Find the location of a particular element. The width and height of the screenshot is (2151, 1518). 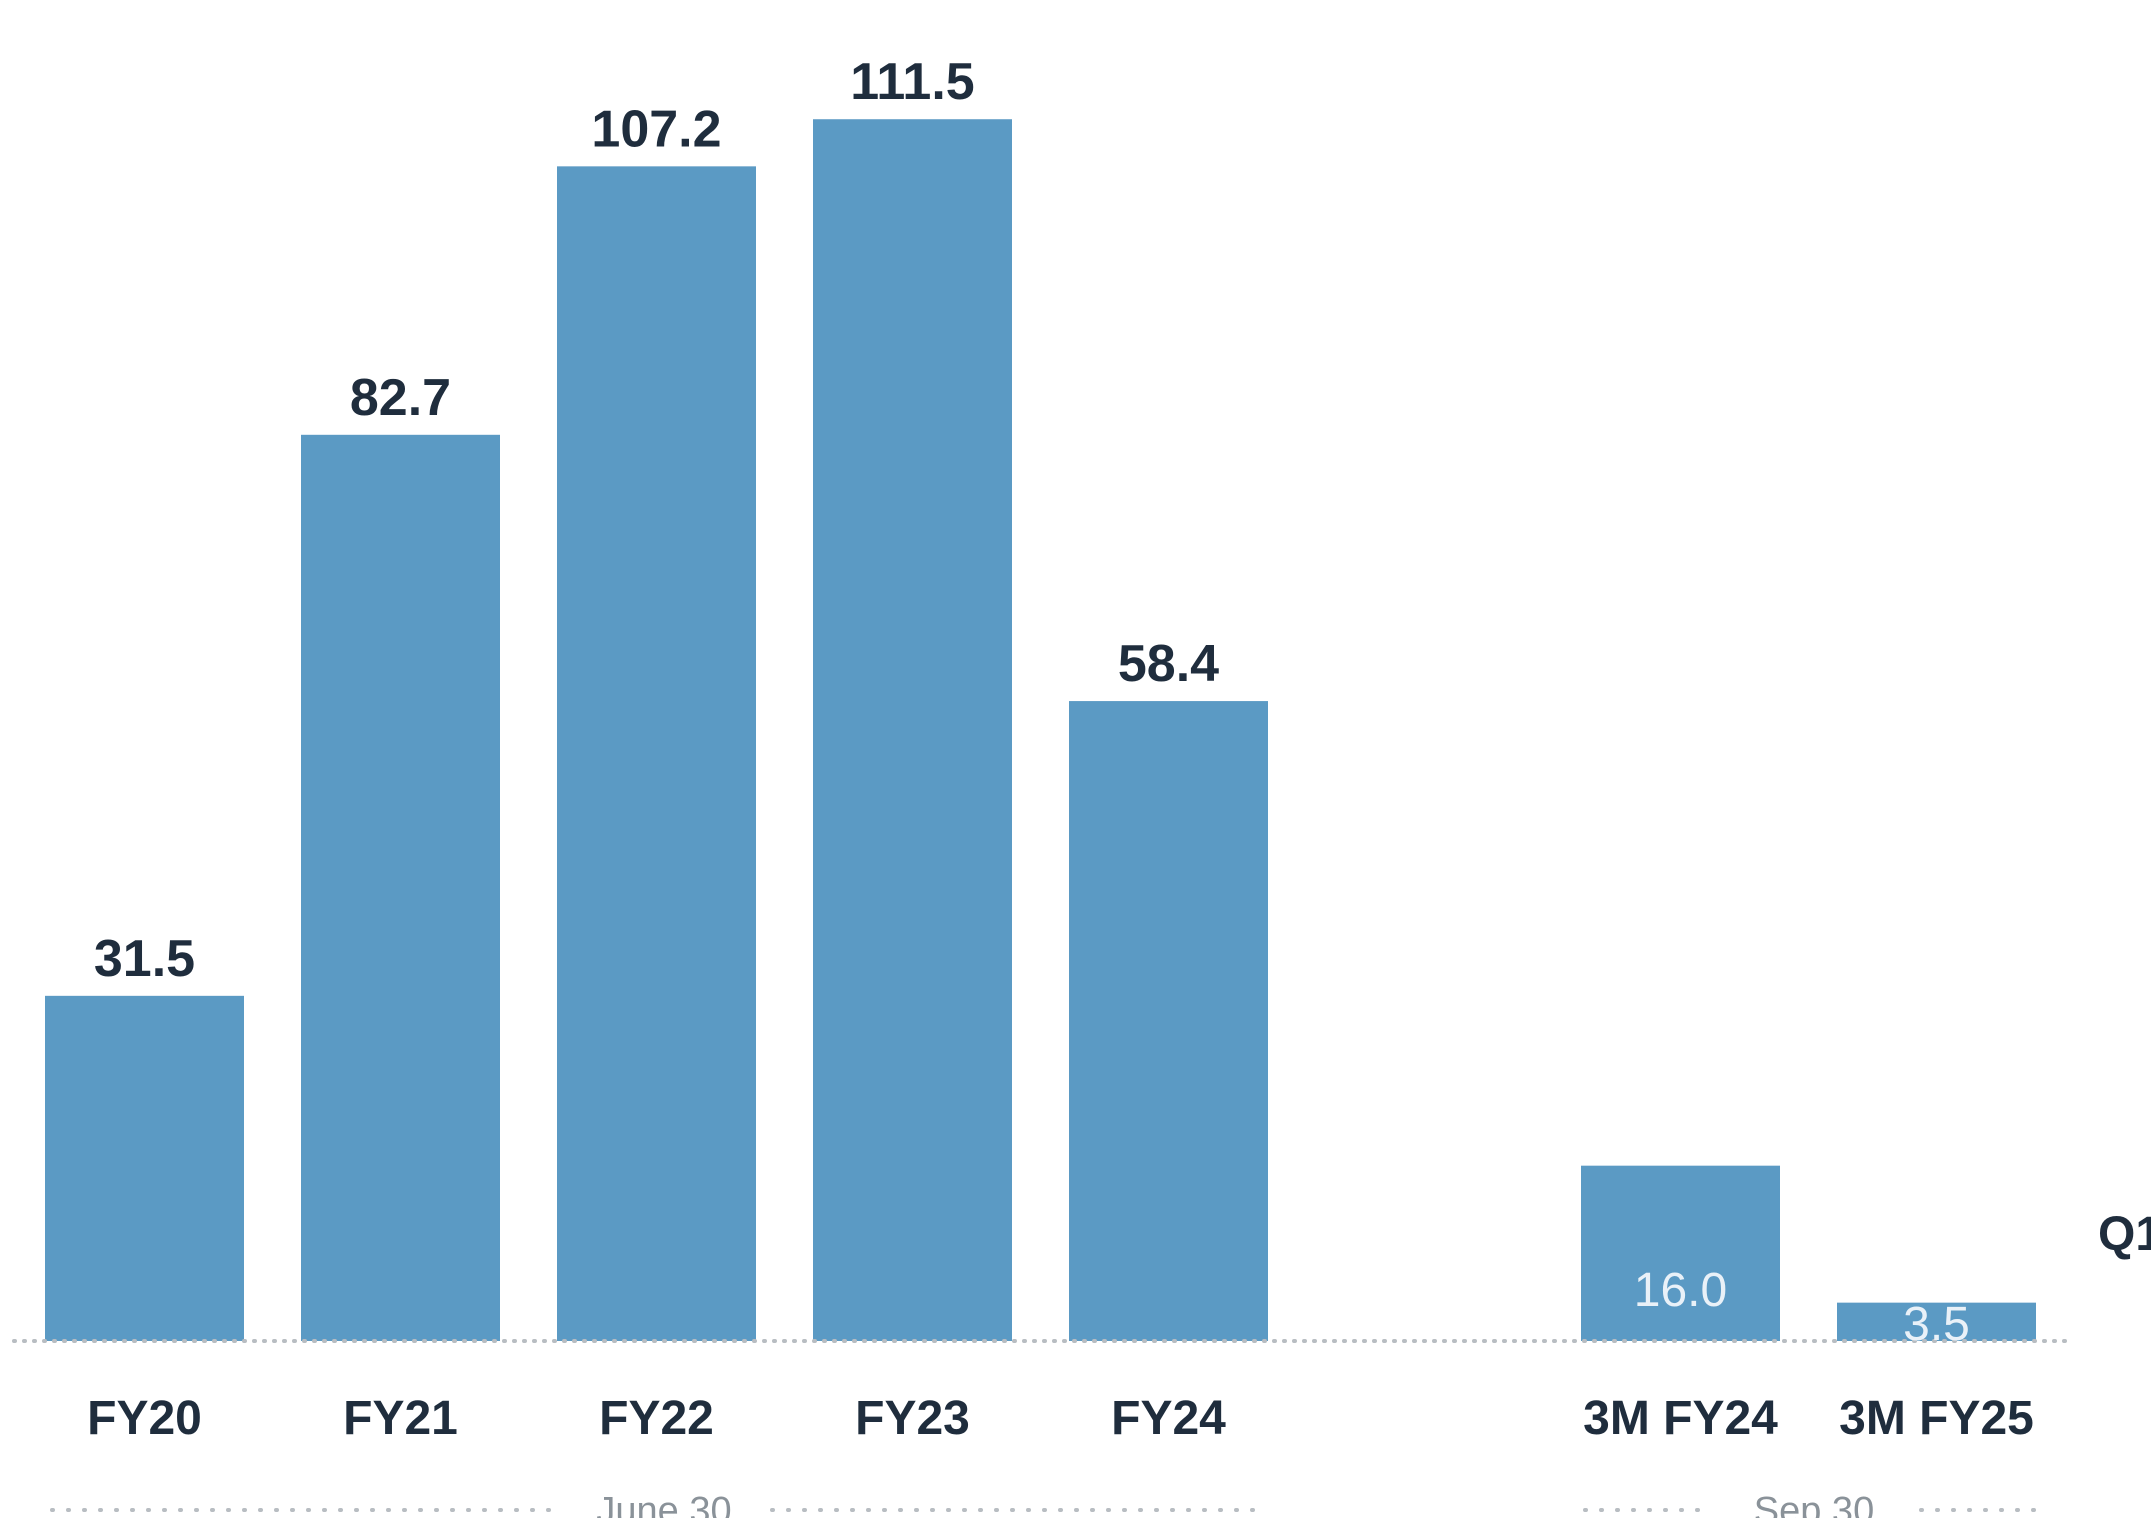

bar-fy22 is located at coordinates (656, 753).